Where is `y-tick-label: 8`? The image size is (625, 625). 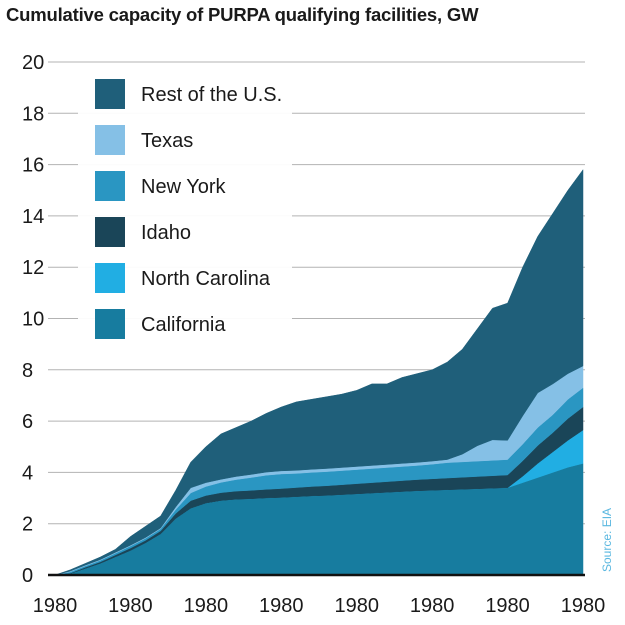
y-tick-label: 8 is located at coordinates (27, 371).